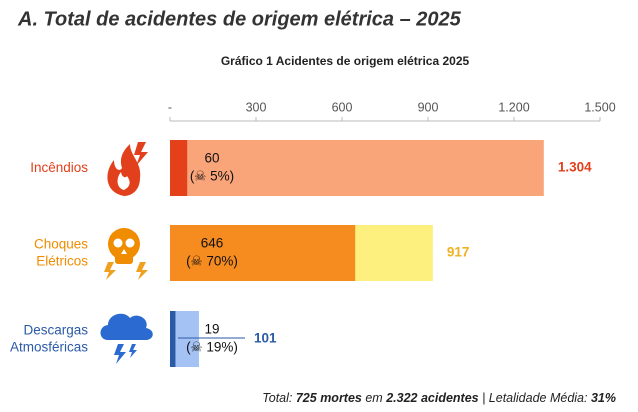 The image size is (638, 412). What do you see at coordinates (458, 252) in the screenshot?
I see `total-label: 917` at bounding box center [458, 252].